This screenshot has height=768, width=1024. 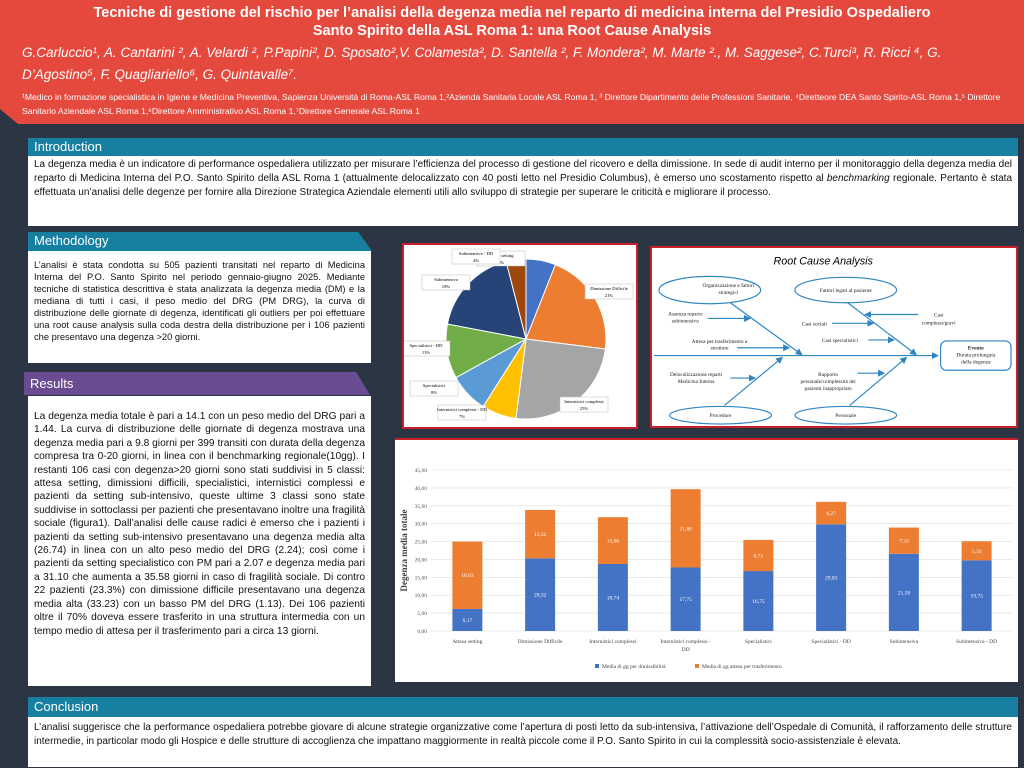 I want to click on pie-label-percent: 21%, so click(x=609, y=295).